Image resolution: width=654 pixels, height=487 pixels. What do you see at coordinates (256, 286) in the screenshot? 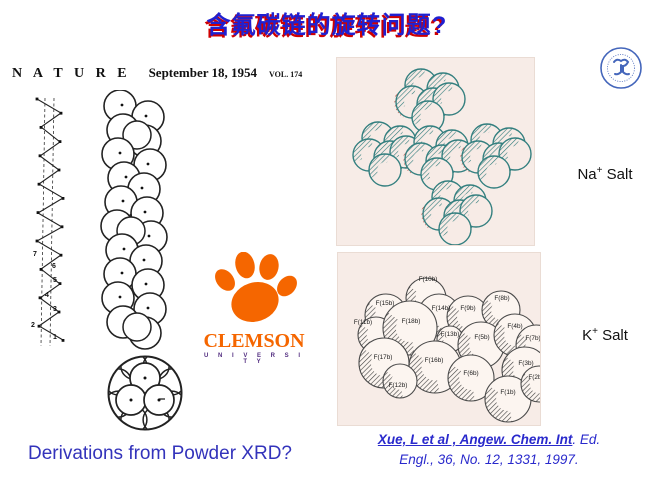
I see `tiger-paw-icon` at bounding box center [256, 286].